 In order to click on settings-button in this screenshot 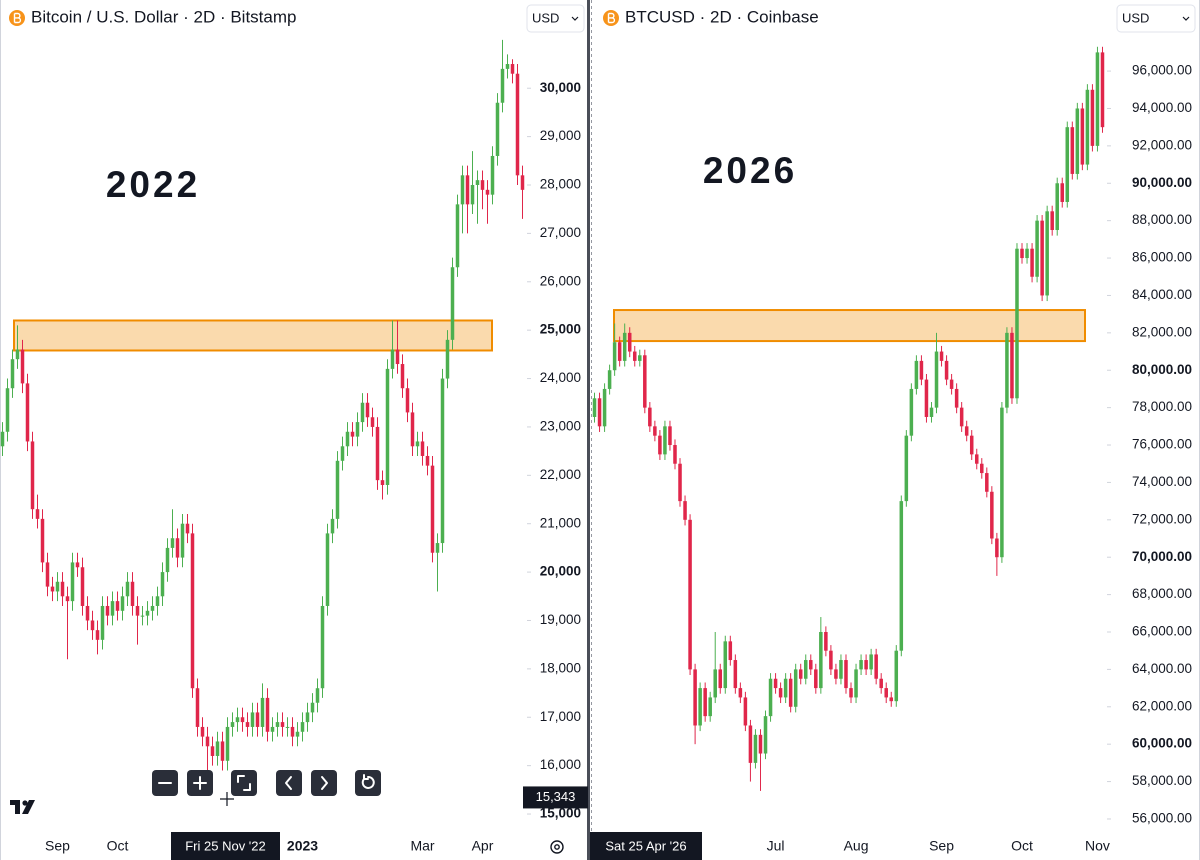, I will do `click(557, 847)`.